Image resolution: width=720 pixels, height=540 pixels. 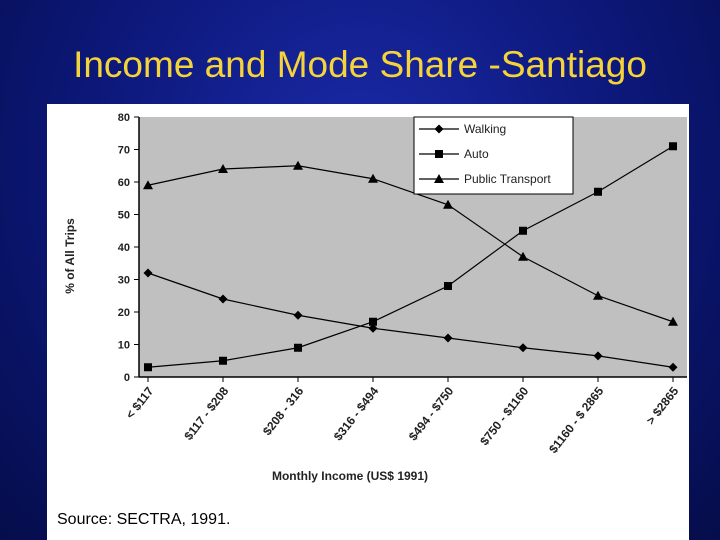 What do you see at coordinates (431, 413) in the screenshot?
I see `x-tick-label: $494 - $750` at bounding box center [431, 413].